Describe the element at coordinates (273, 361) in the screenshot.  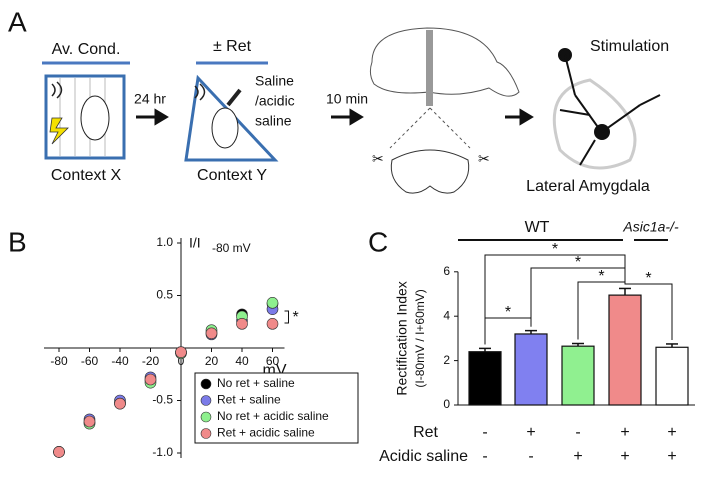
I see `x-tick-label: 60` at that location.